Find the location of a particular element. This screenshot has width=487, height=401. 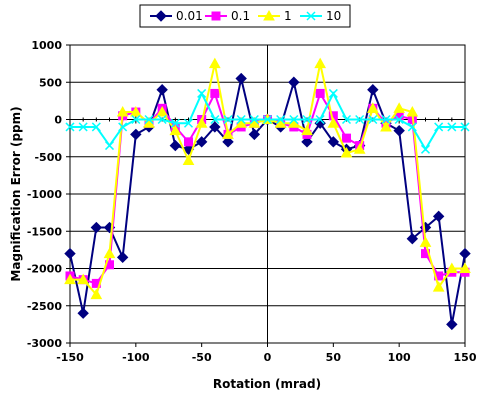

legend: 0.01 0.1 1 10 is located at coordinates (245, 16).